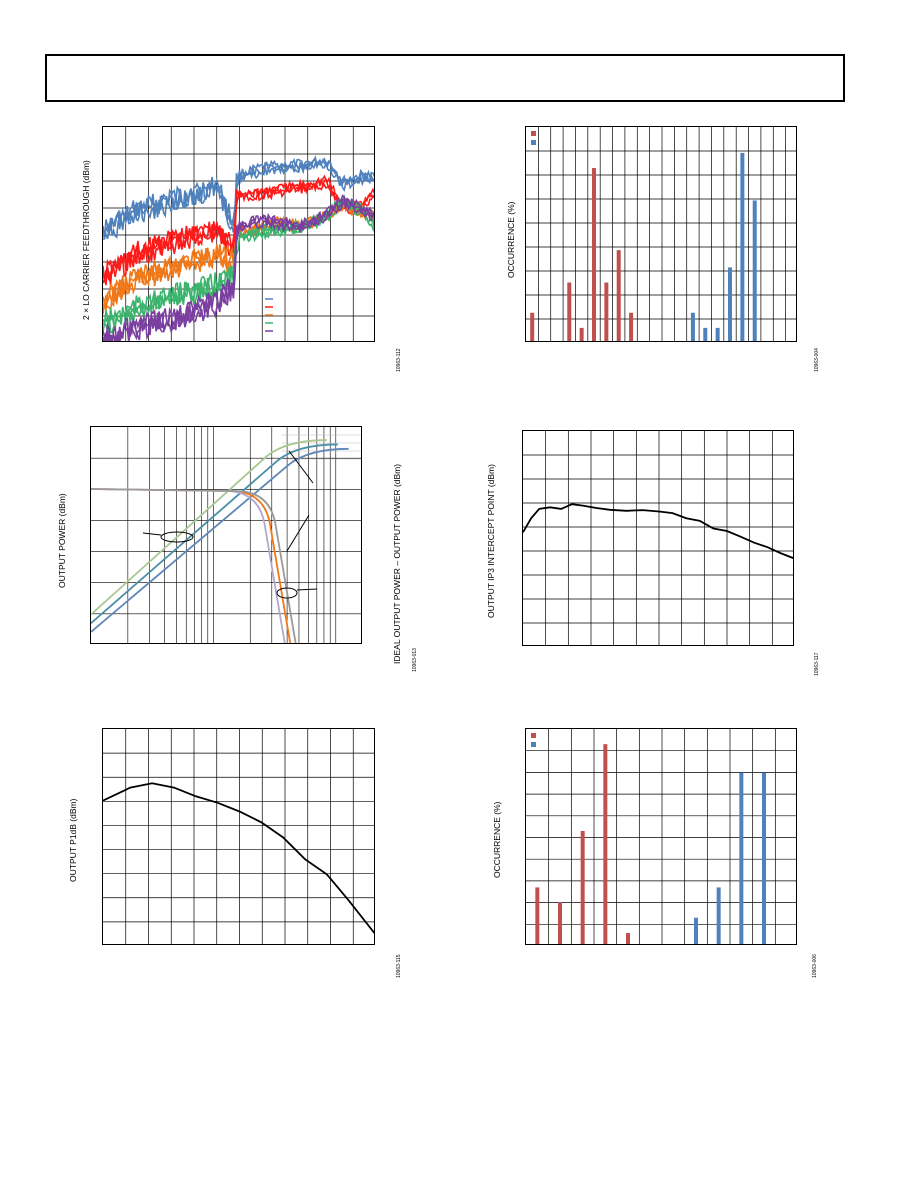  I want to click on p1db-svg, so click(238, 836).